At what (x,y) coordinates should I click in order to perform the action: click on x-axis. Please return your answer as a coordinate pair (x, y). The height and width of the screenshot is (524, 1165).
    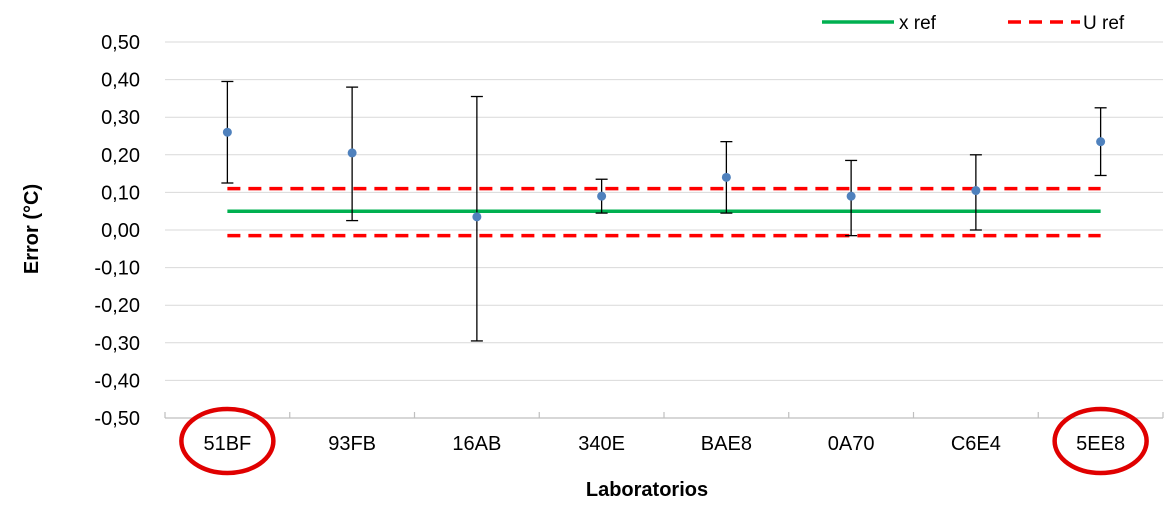
    Looking at the image, I should click on (664, 415).